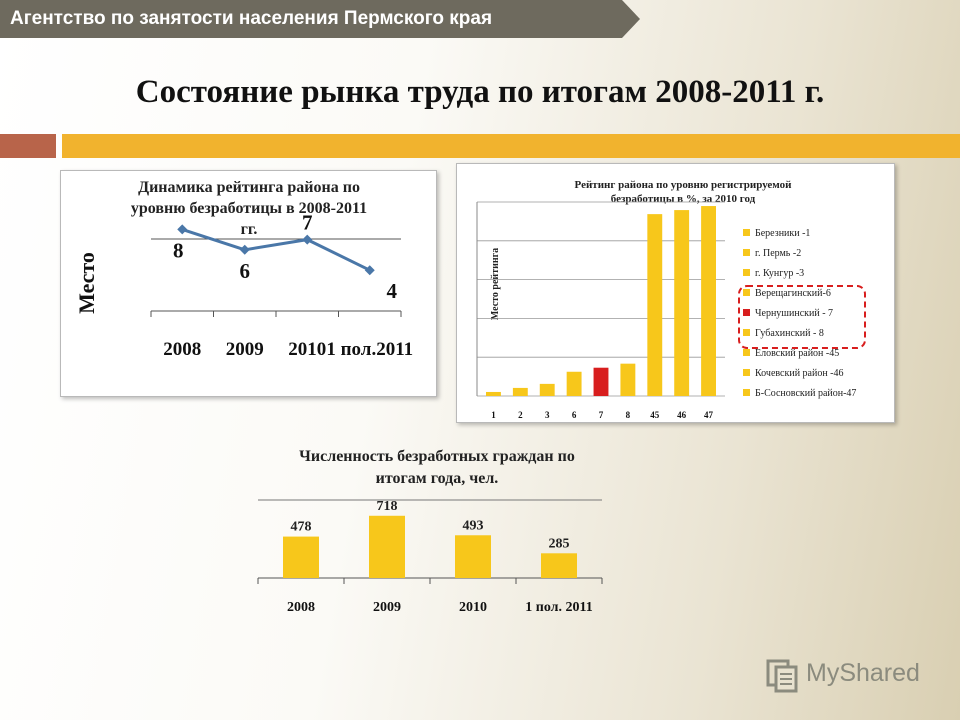 The height and width of the screenshot is (720, 960). What do you see at coordinates (547, 415) in the screenshot?
I see `x-tick-label: 3` at bounding box center [547, 415].